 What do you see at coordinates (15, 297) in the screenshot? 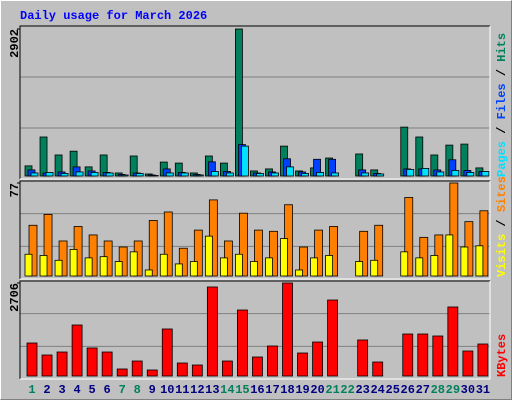
I see `y-tick-label: 2706` at bounding box center [15, 297].